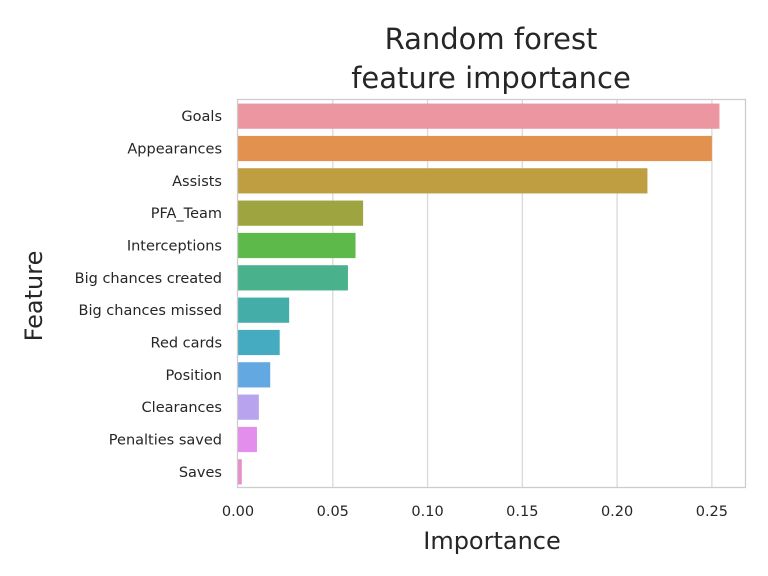 This screenshot has height=576, width=768. What do you see at coordinates (475, 512) in the screenshot?
I see `x-tick-labels: 0.00 0.05 0.10 0.15 0.20 0.25` at bounding box center [475, 512].